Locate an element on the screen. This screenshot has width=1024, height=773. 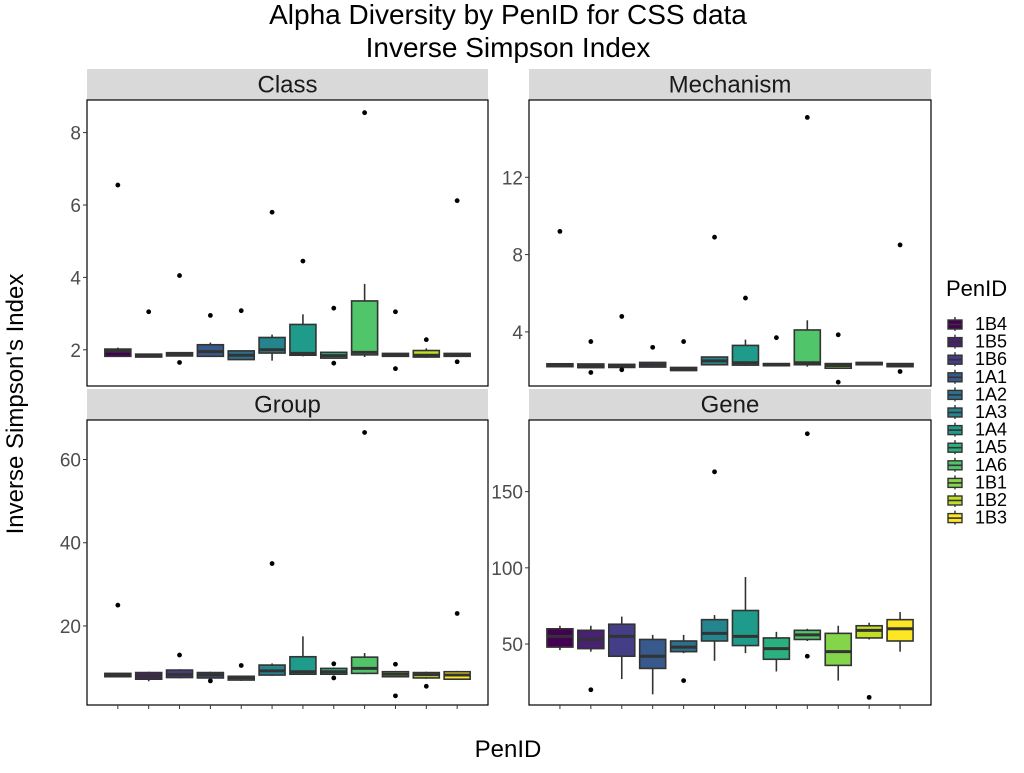
panel-border-group is located at coordinates (287, 562).